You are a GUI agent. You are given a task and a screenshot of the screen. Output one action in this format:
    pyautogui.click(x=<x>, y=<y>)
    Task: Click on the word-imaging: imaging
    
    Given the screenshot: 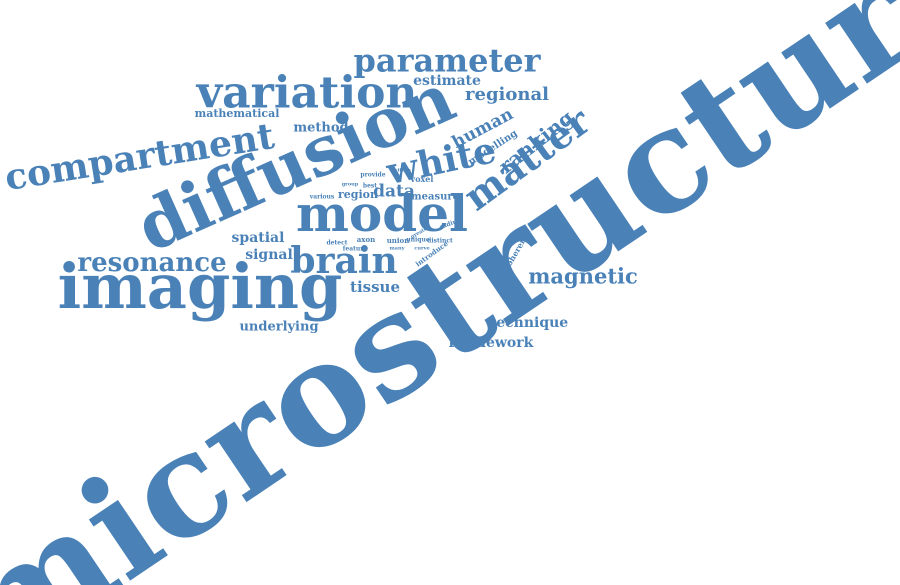 What is the action you would take?
    pyautogui.click(x=200, y=286)
    